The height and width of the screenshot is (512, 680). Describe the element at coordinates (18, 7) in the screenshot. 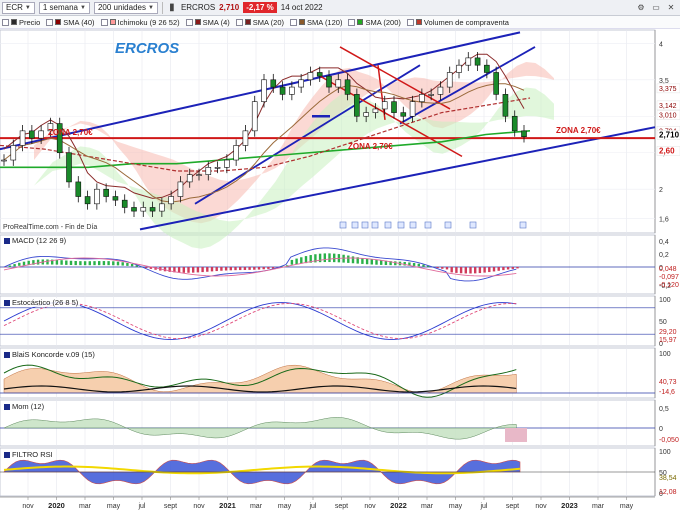

I see `ticker-select: ECR ▼` at that location.